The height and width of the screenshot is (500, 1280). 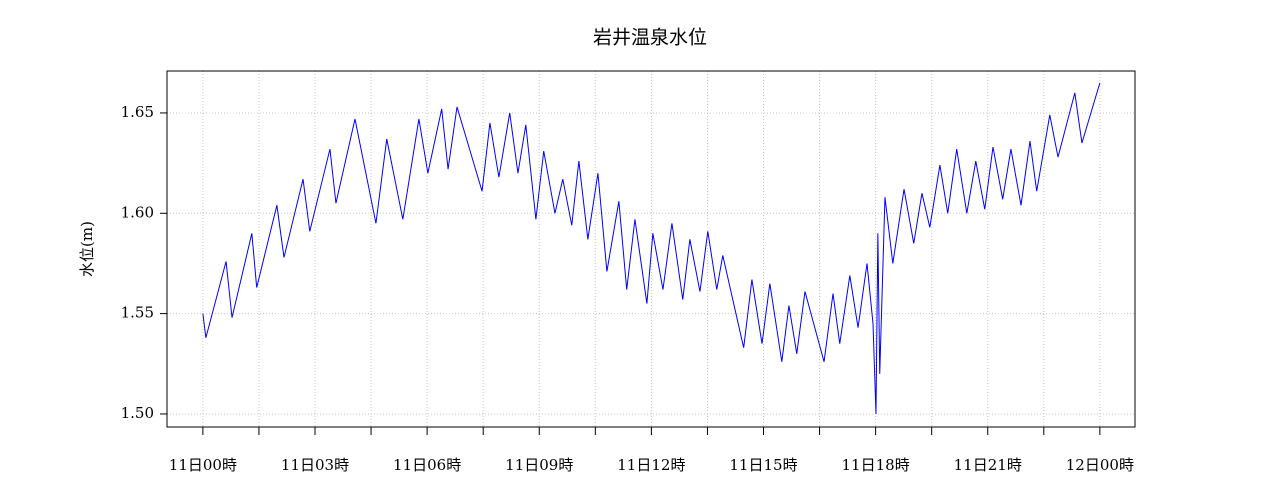 What do you see at coordinates (539, 465) in the screenshot?
I see `x-tick-label: 11日09時` at bounding box center [539, 465].